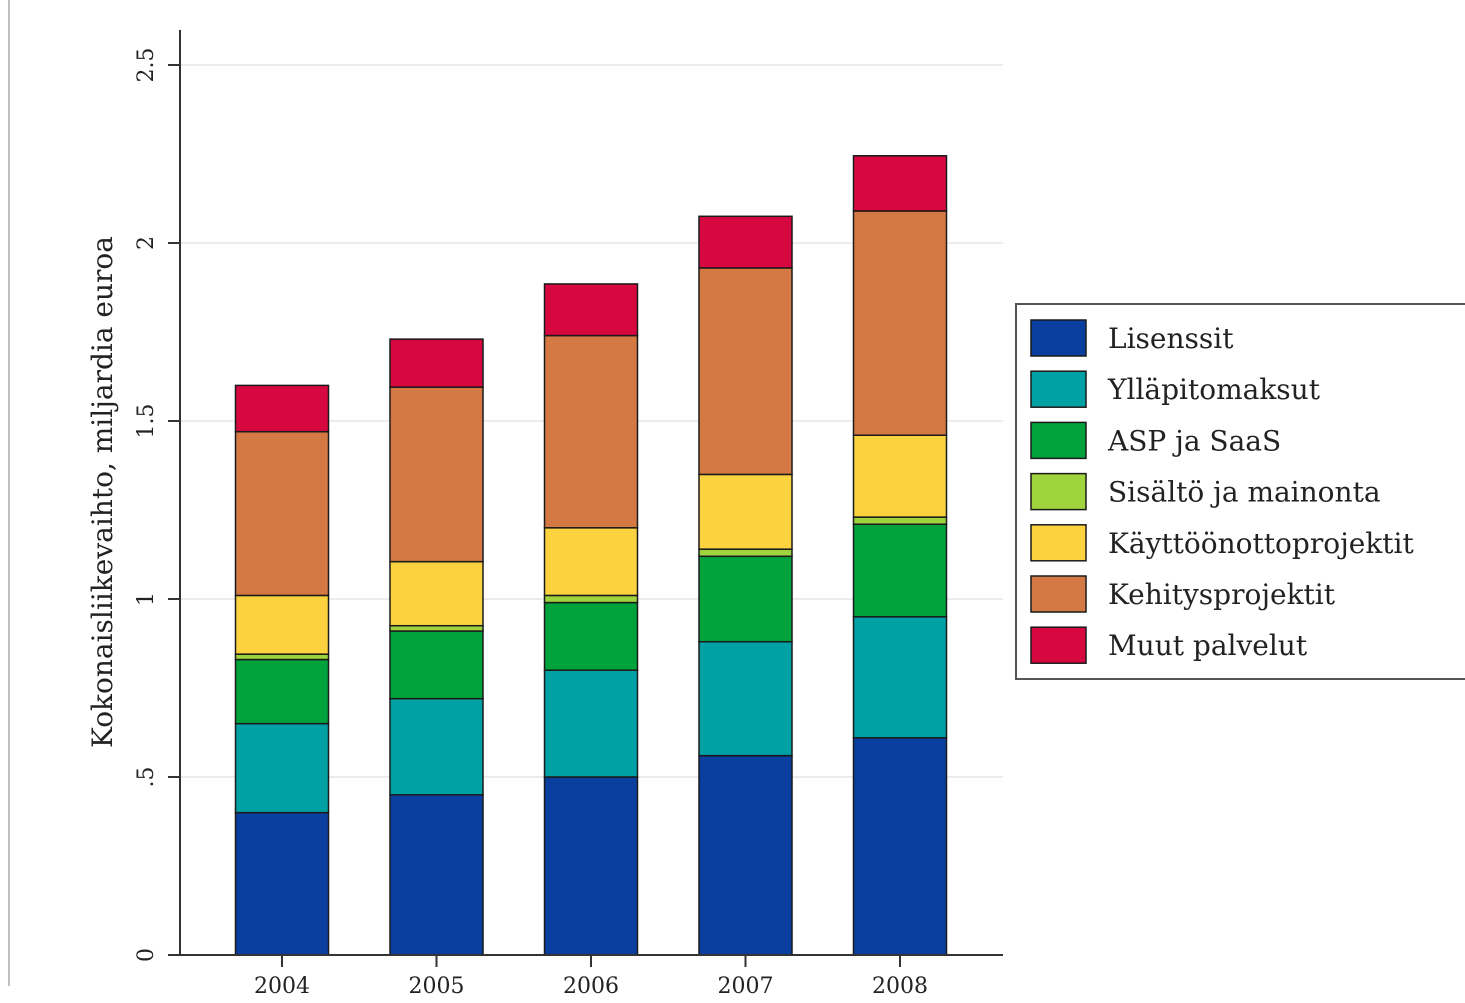 The width and height of the screenshot is (1465, 1003). Describe the element at coordinates (146, 777) in the screenshot. I see `y-tick-label: .5` at that location.